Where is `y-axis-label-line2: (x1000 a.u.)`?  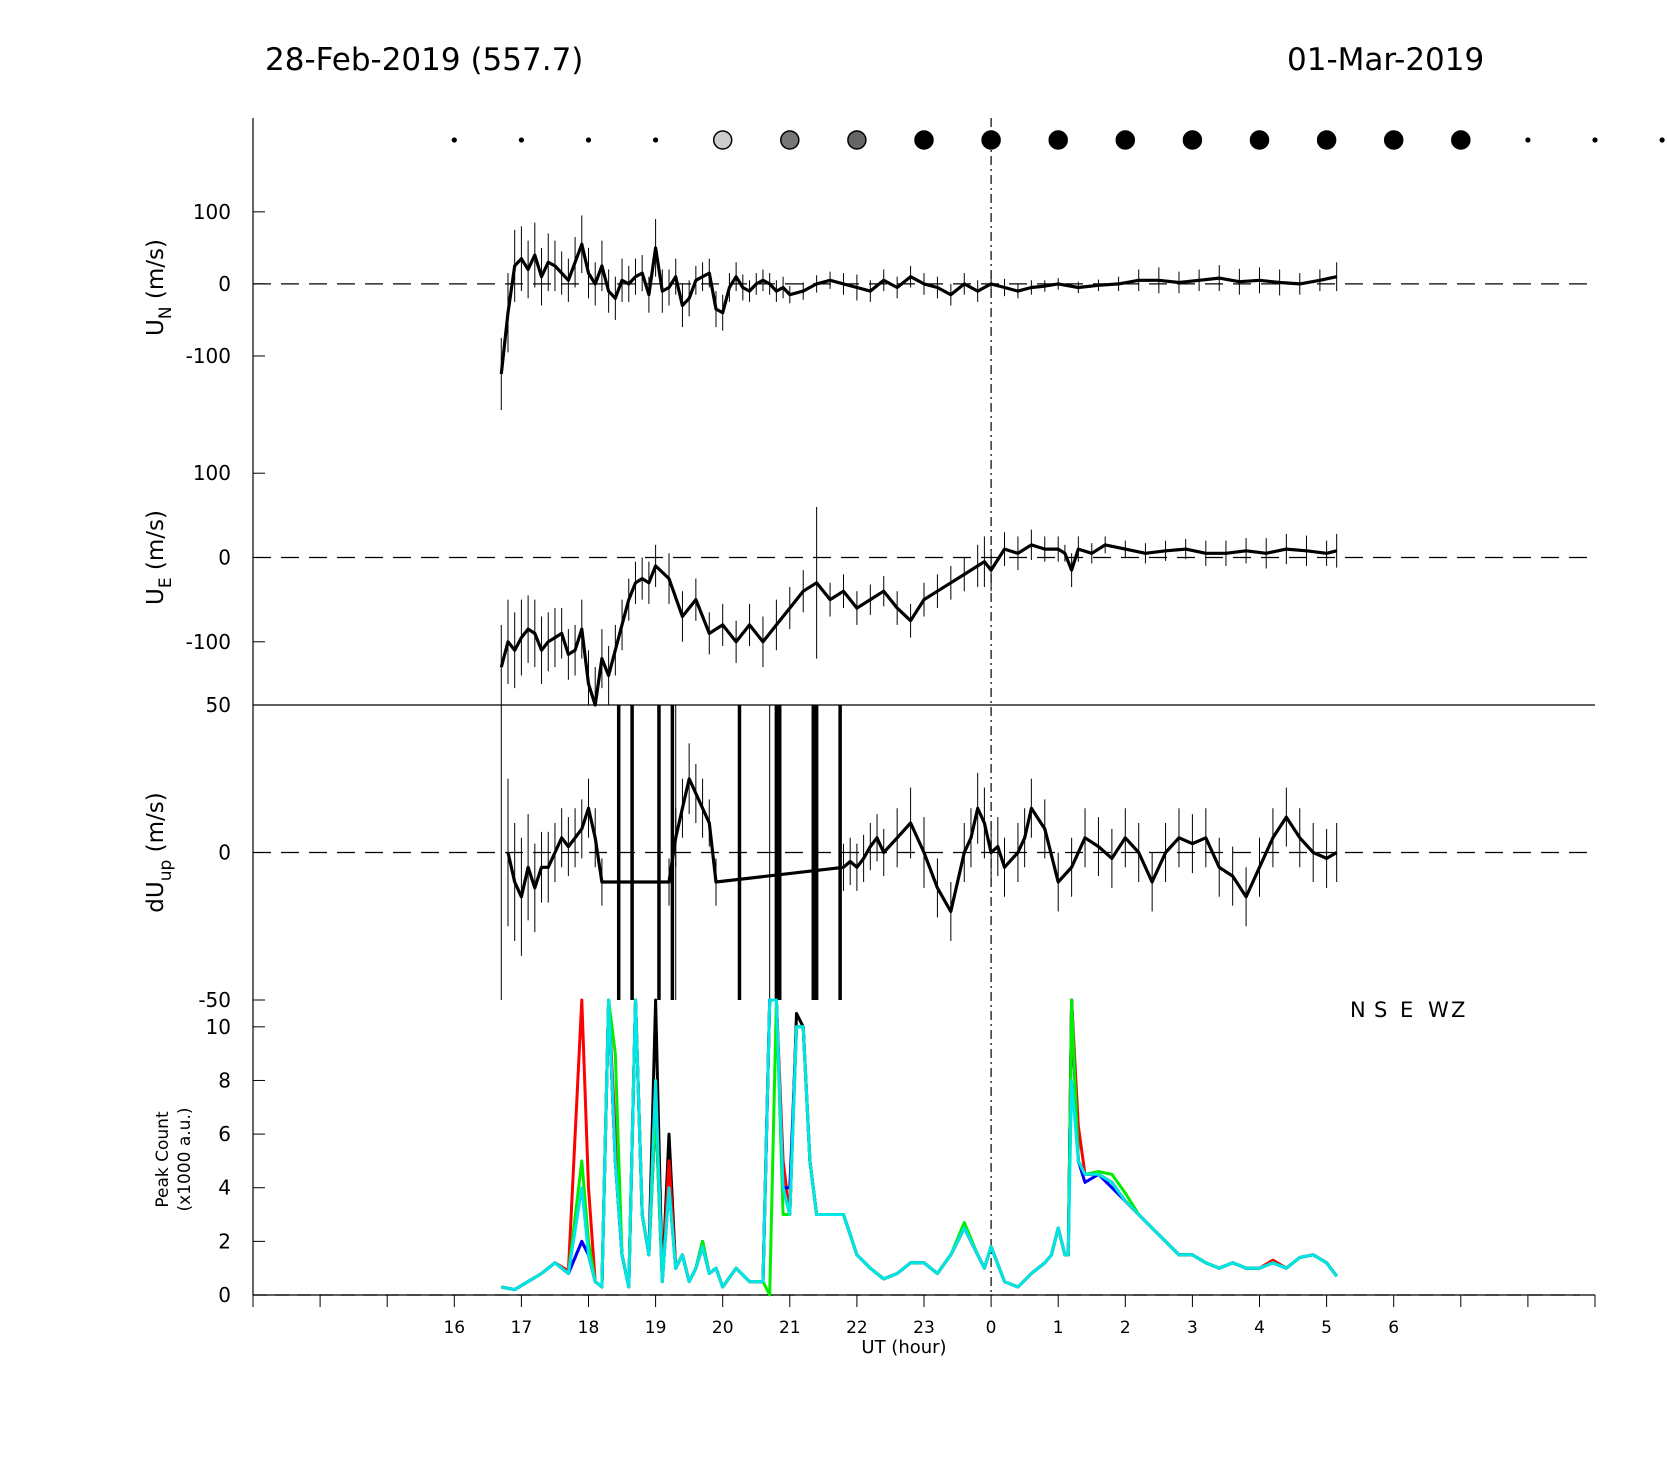 y-axis-label-line2: (x1000 a.u.) is located at coordinates (185, 1160).